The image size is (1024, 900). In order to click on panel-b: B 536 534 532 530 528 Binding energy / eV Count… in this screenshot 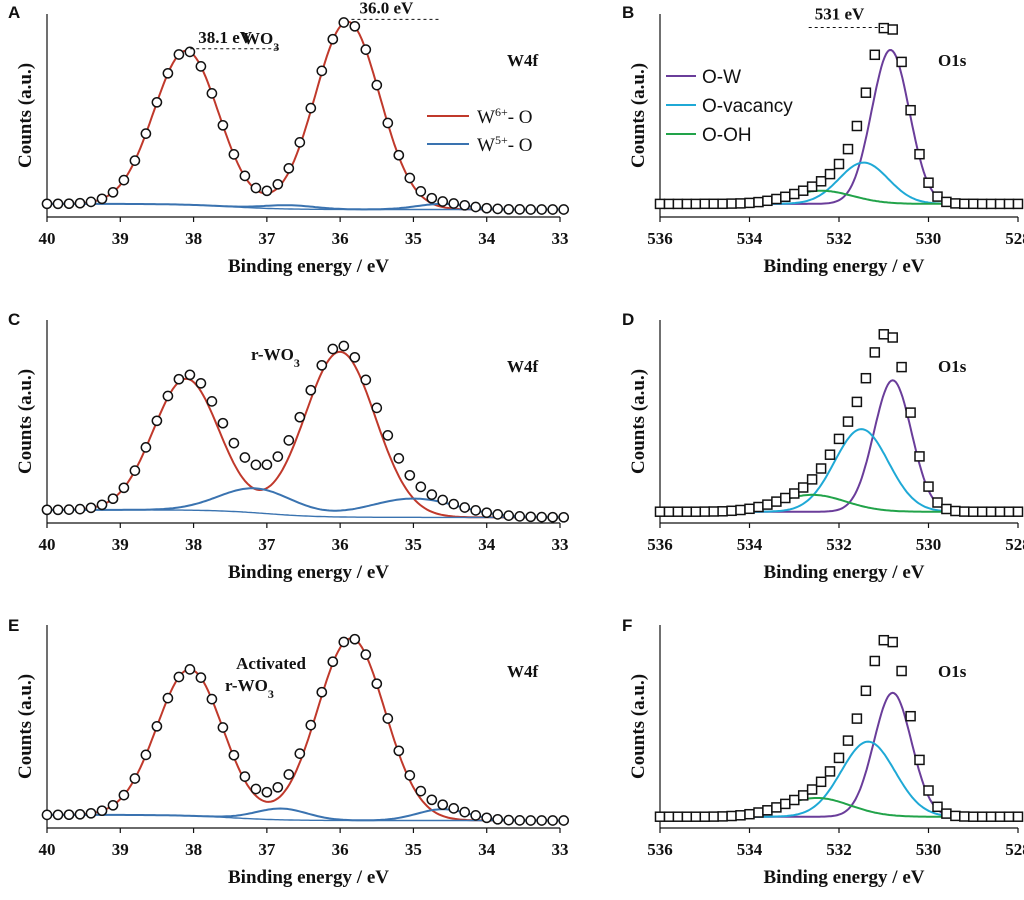, I will do `click(823, 140)`.